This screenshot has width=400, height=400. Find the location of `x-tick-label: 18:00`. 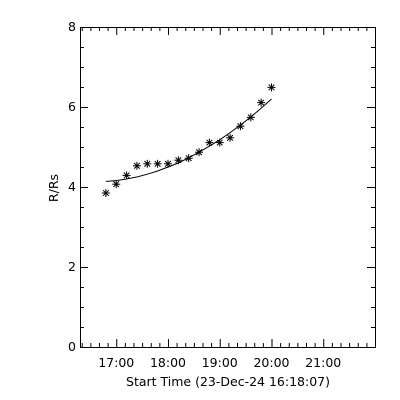

x-tick-label: 18:00 is located at coordinates (168, 362).